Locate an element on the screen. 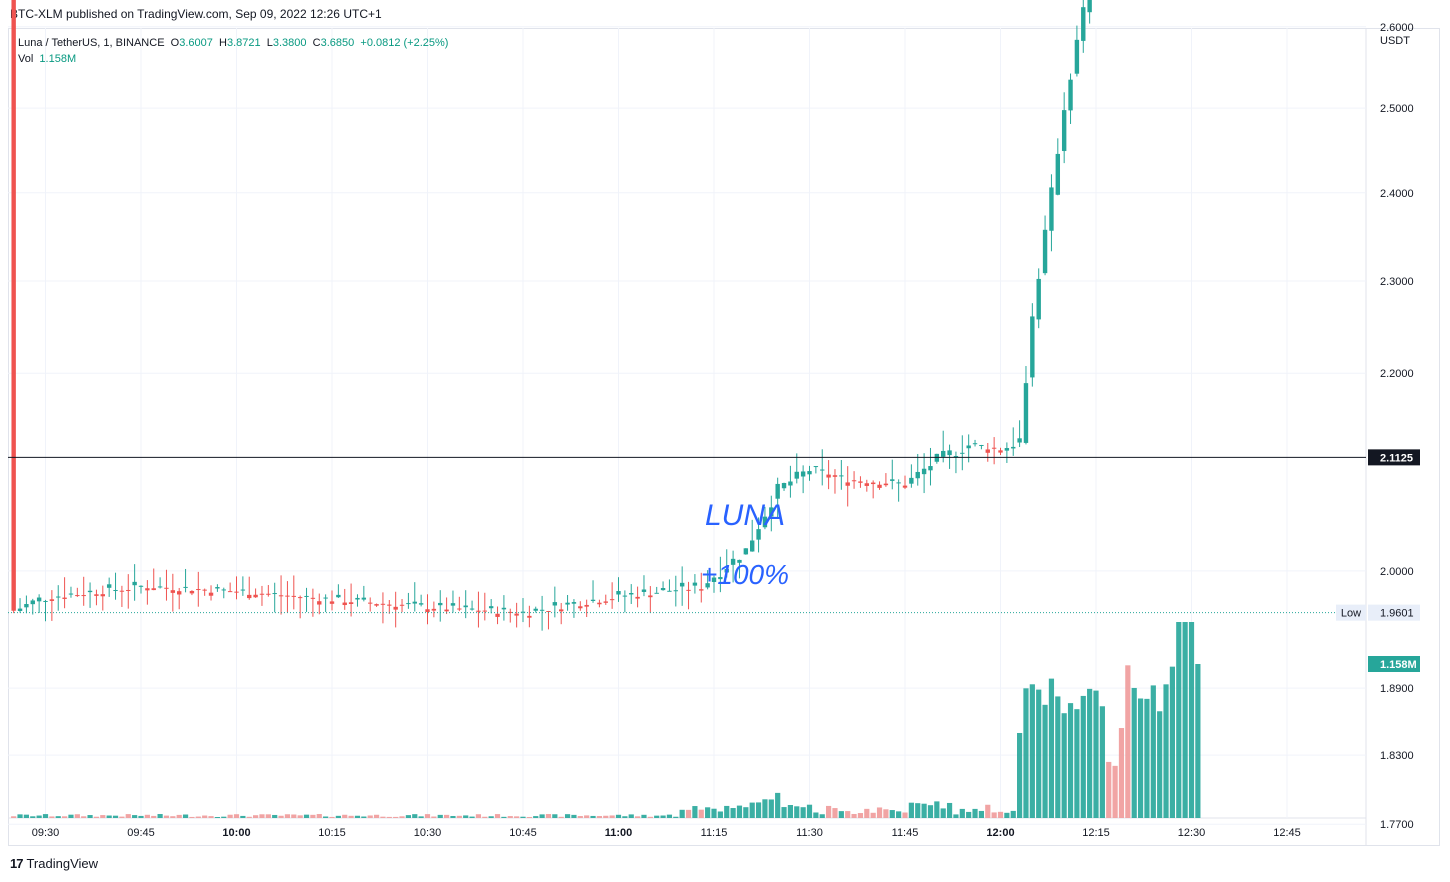  price-tick-label: 1.7700 is located at coordinates (1397, 825).